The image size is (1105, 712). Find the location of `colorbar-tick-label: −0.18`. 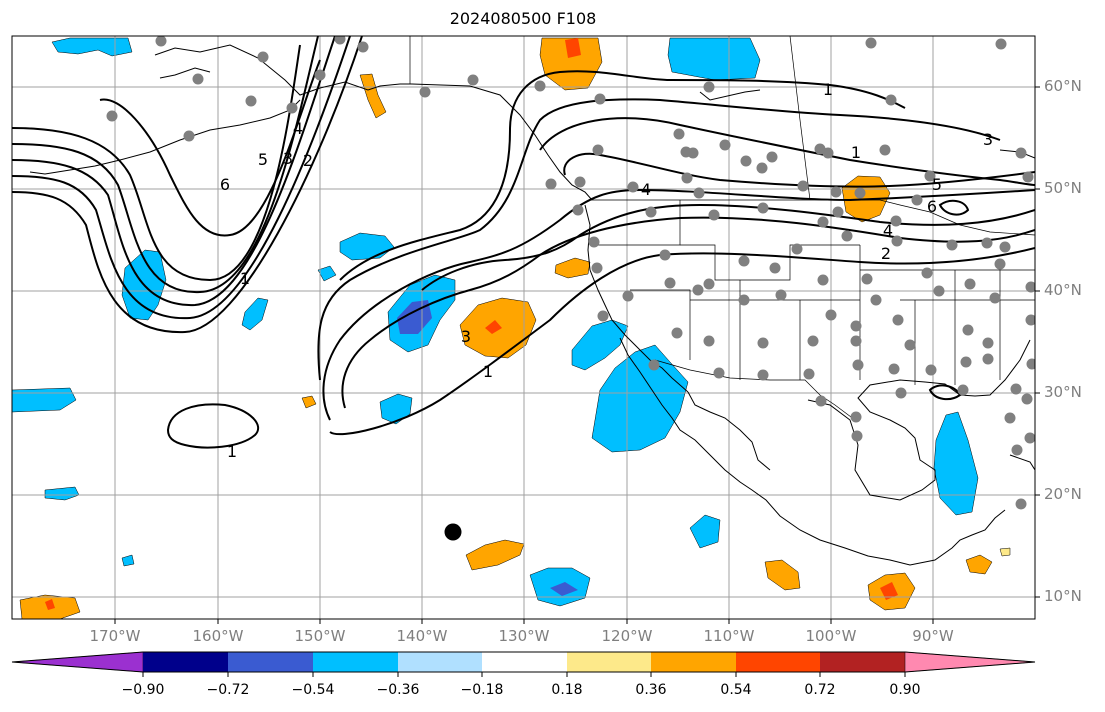

colorbar-tick-label: −0.18 is located at coordinates (482, 690).